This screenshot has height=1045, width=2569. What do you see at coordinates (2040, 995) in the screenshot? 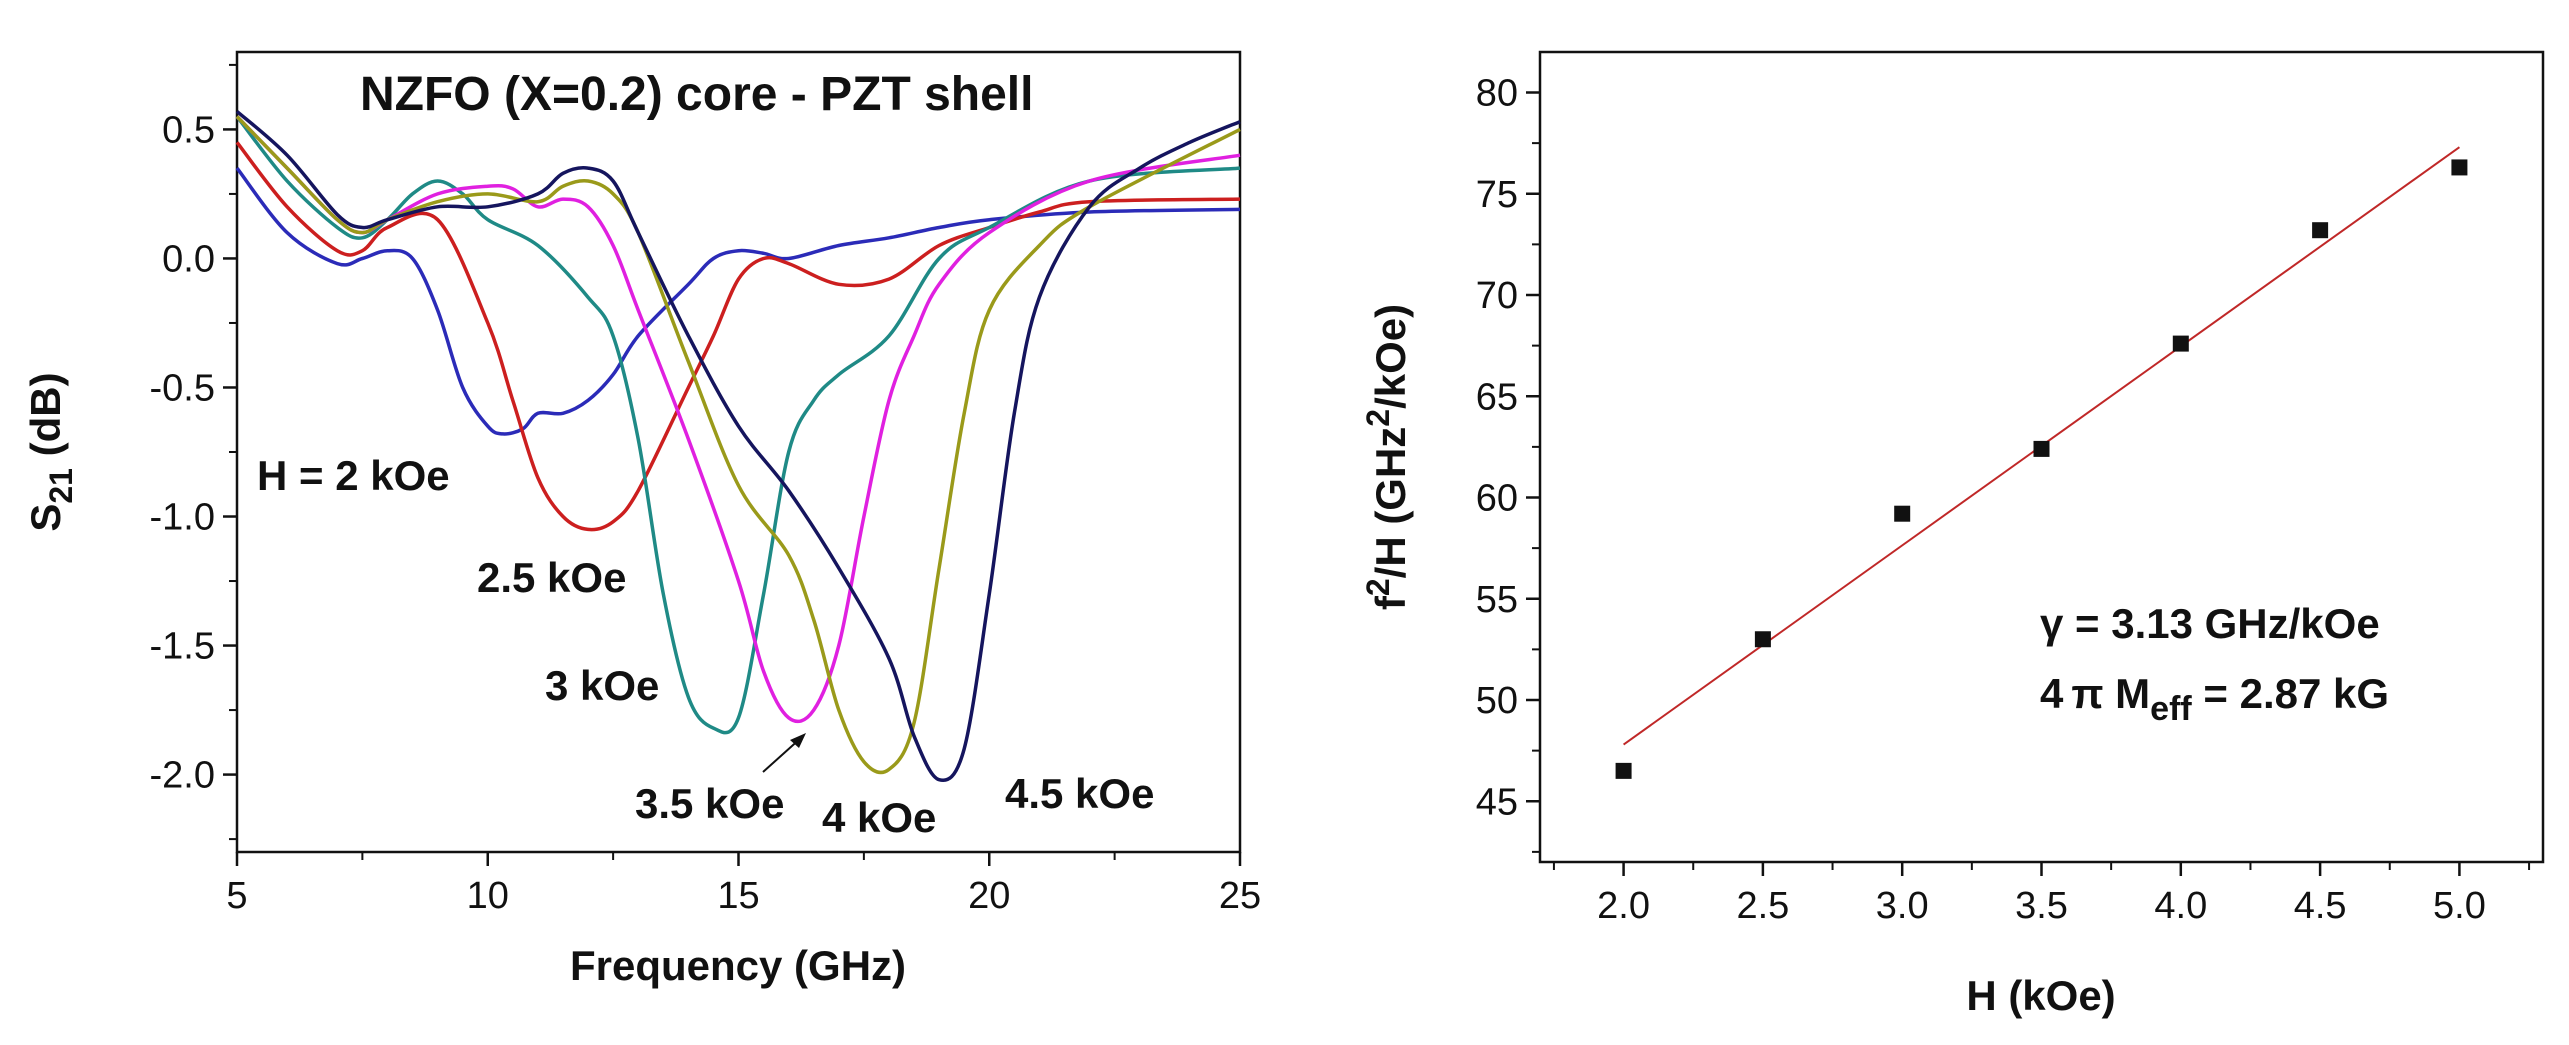
I see `right-x-axis-label: H (kOe)` at bounding box center [2040, 995].